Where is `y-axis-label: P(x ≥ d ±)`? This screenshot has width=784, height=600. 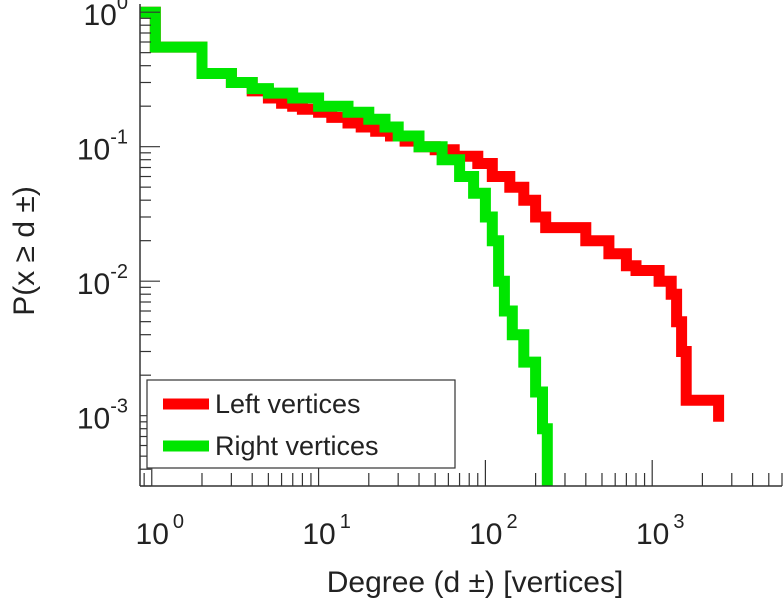
y-axis-label: P(x ≥ d ±) is located at coordinates (24, 251).